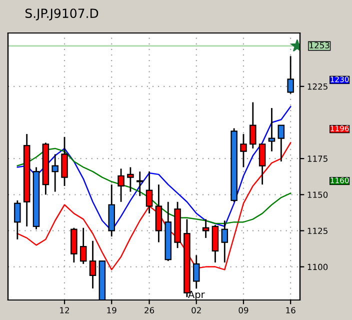 The width and height of the screenshot is (352, 320). I want to click on annotation: Apr, so click(196, 295).